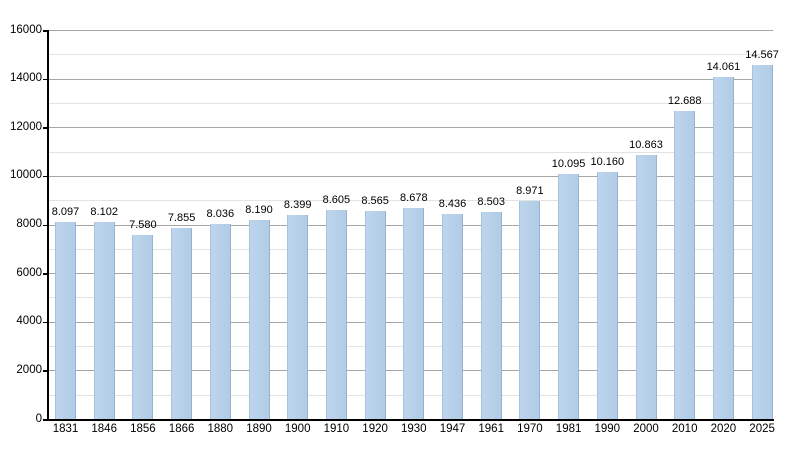 The image size is (800, 450). I want to click on x-axis-label: 1900, so click(297, 429).